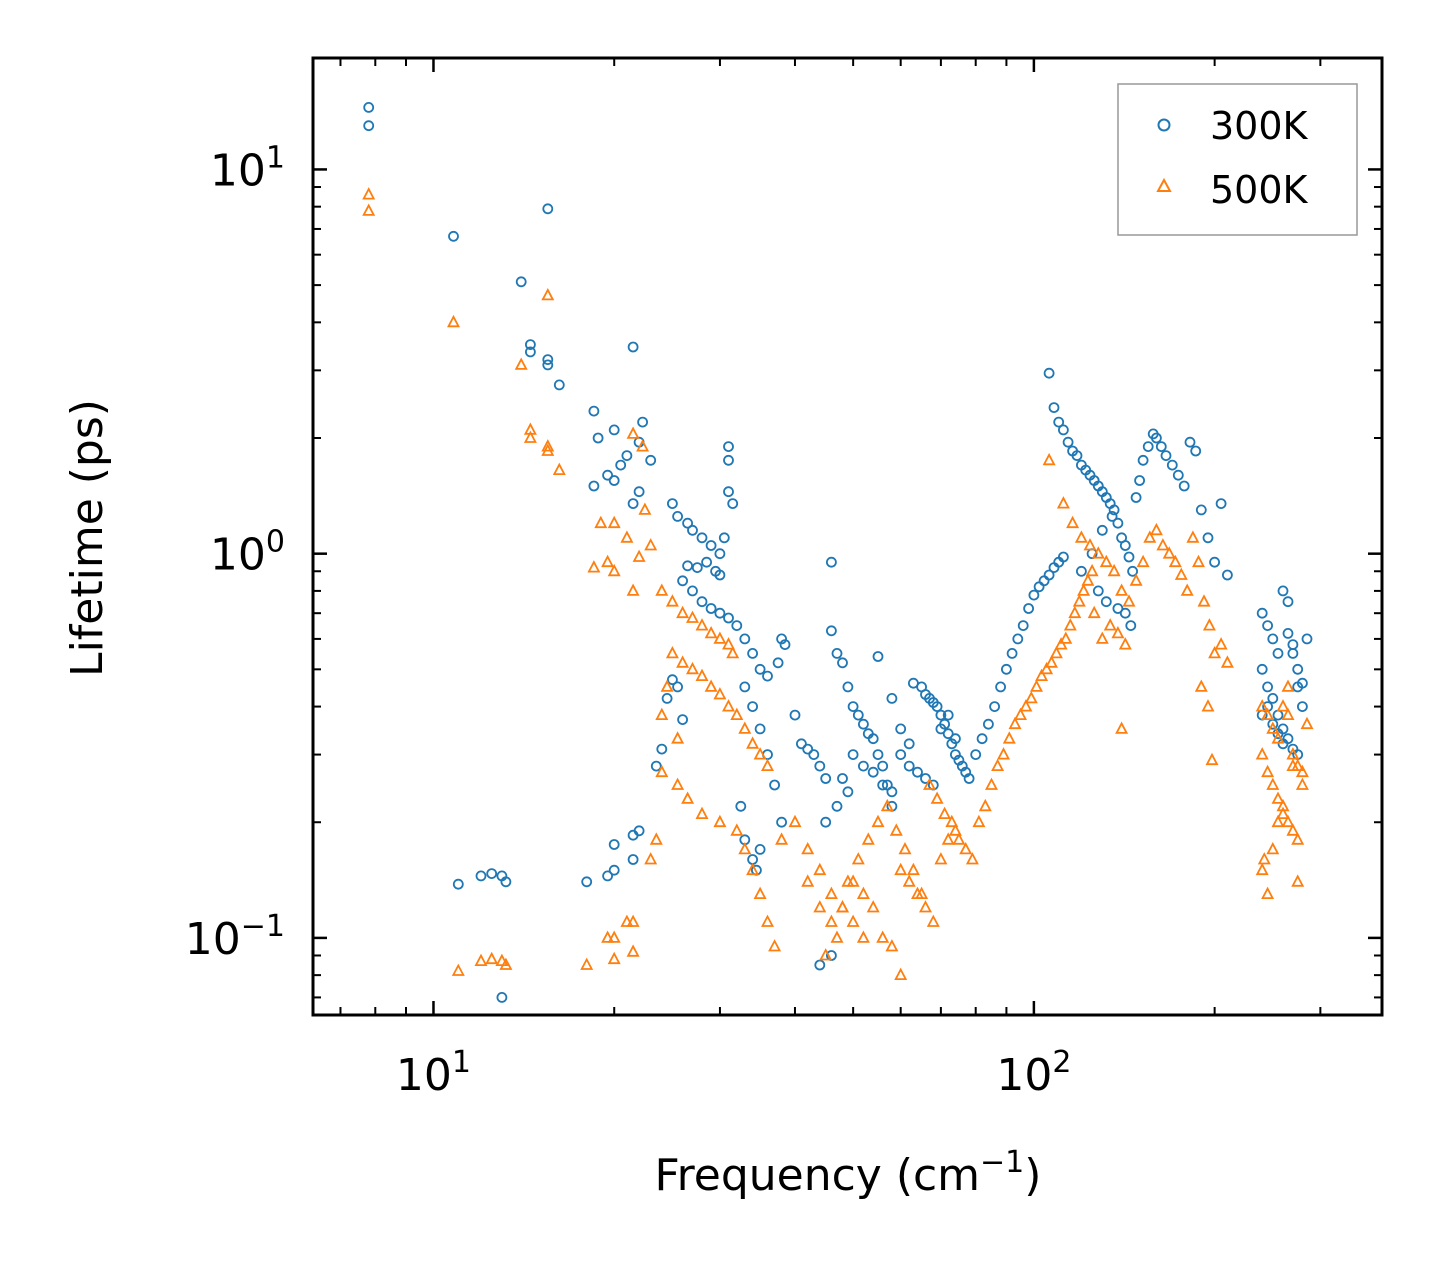  I want to click on x-axis-label: Frequency (cm−1), so click(848, 1173).